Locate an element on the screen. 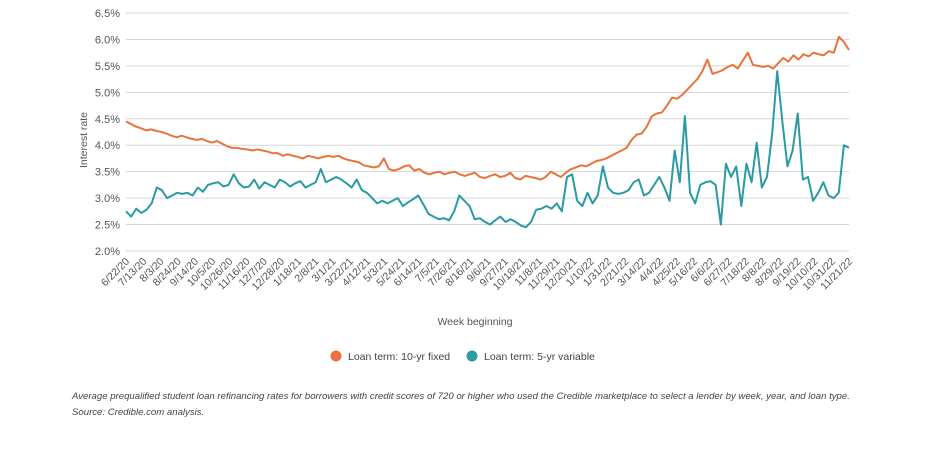 This screenshot has height=475, width=932. x-axis-title: Week beginning is located at coordinates (474, 322).